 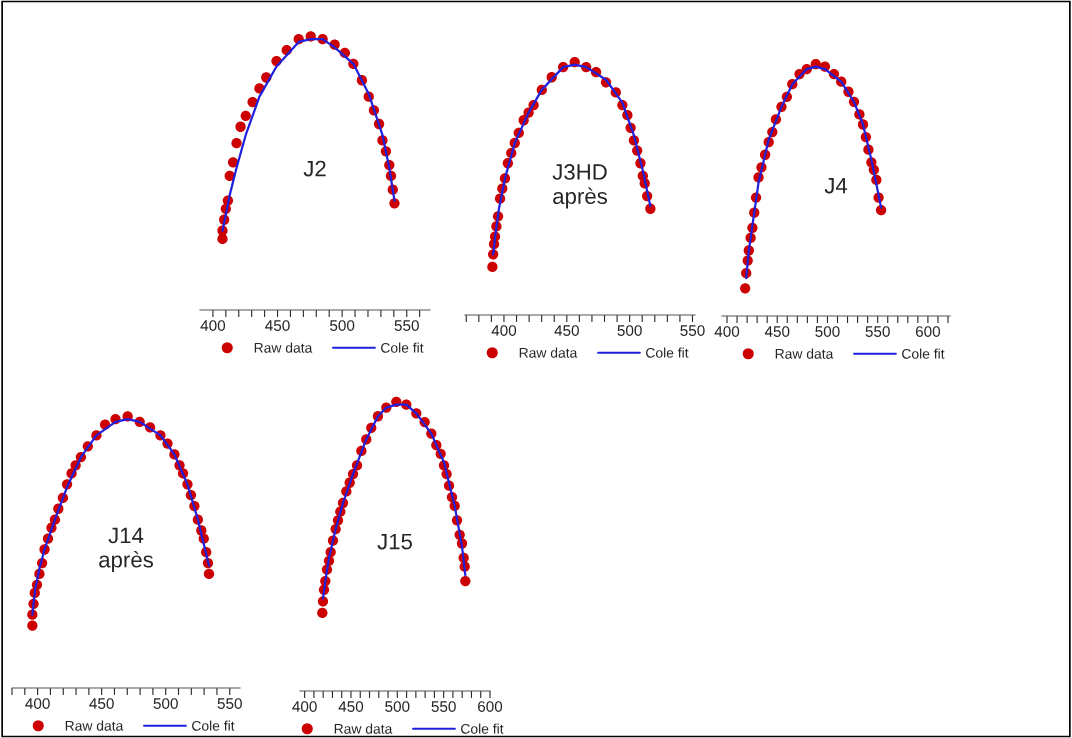 What do you see at coordinates (126, 549) in the screenshot?
I see `annotation: J14 après` at bounding box center [126, 549].